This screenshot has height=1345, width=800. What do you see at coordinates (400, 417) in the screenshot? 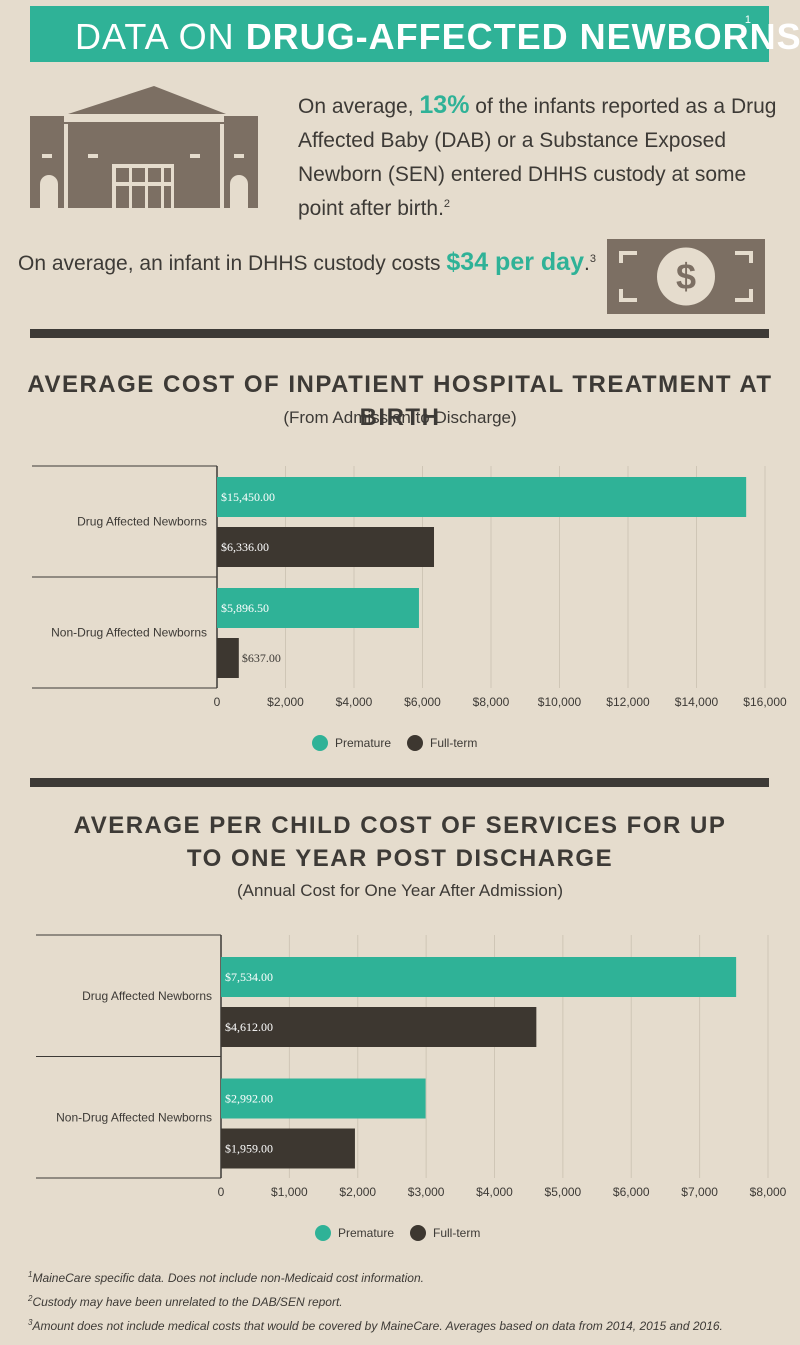
I see `chart1-subtitle: (From Admission to Discharge)` at bounding box center [400, 417].